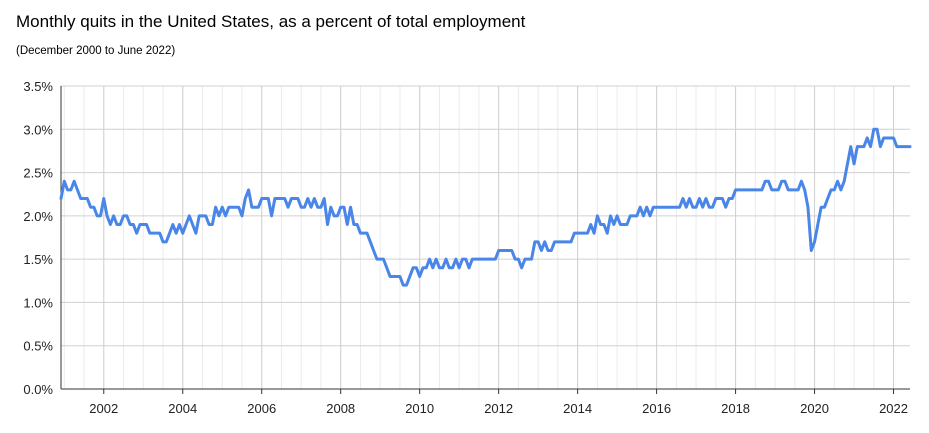 The image size is (929, 433). Describe the element at coordinates (419, 408) in the screenshot. I see `x-tick-label: 2010` at that location.